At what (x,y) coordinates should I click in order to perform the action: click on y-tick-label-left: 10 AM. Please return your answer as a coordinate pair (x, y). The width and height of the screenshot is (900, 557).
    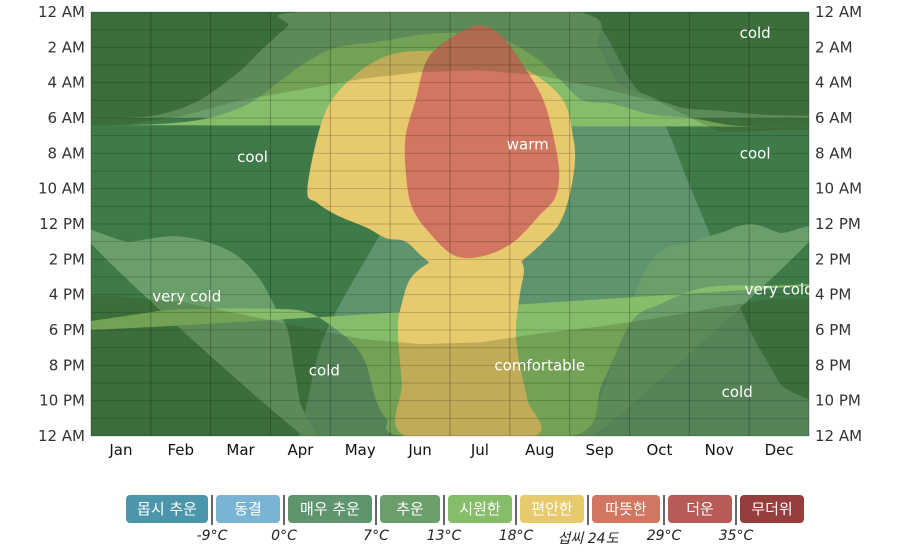
    Looking at the image, I should click on (61, 189).